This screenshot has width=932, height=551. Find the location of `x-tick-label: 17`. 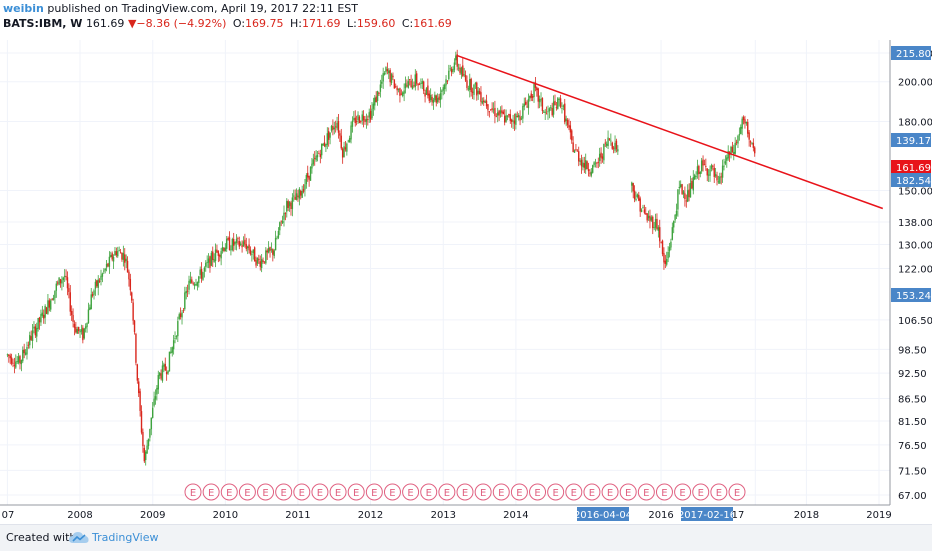

x-tick-label: 17 is located at coordinates (738, 515).